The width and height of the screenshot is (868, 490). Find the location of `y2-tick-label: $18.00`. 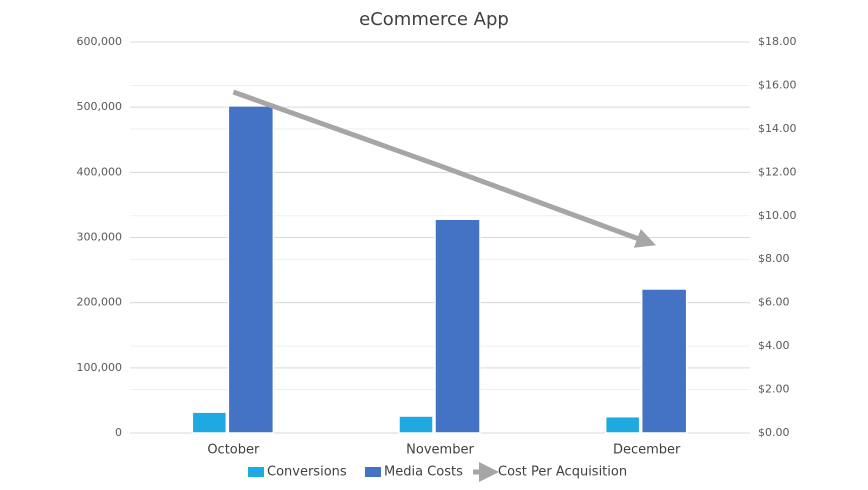

y2-tick-label: $18.00 is located at coordinates (777, 41).